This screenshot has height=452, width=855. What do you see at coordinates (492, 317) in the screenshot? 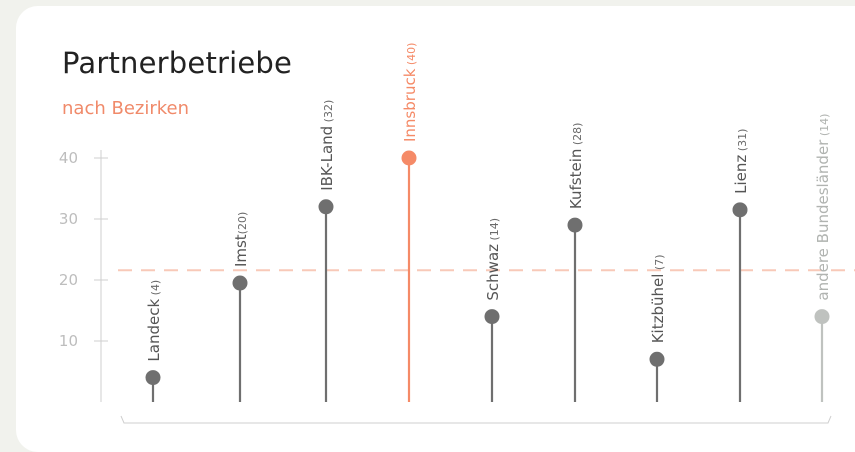
I see `point-schwaz` at bounding box center [492, 317].